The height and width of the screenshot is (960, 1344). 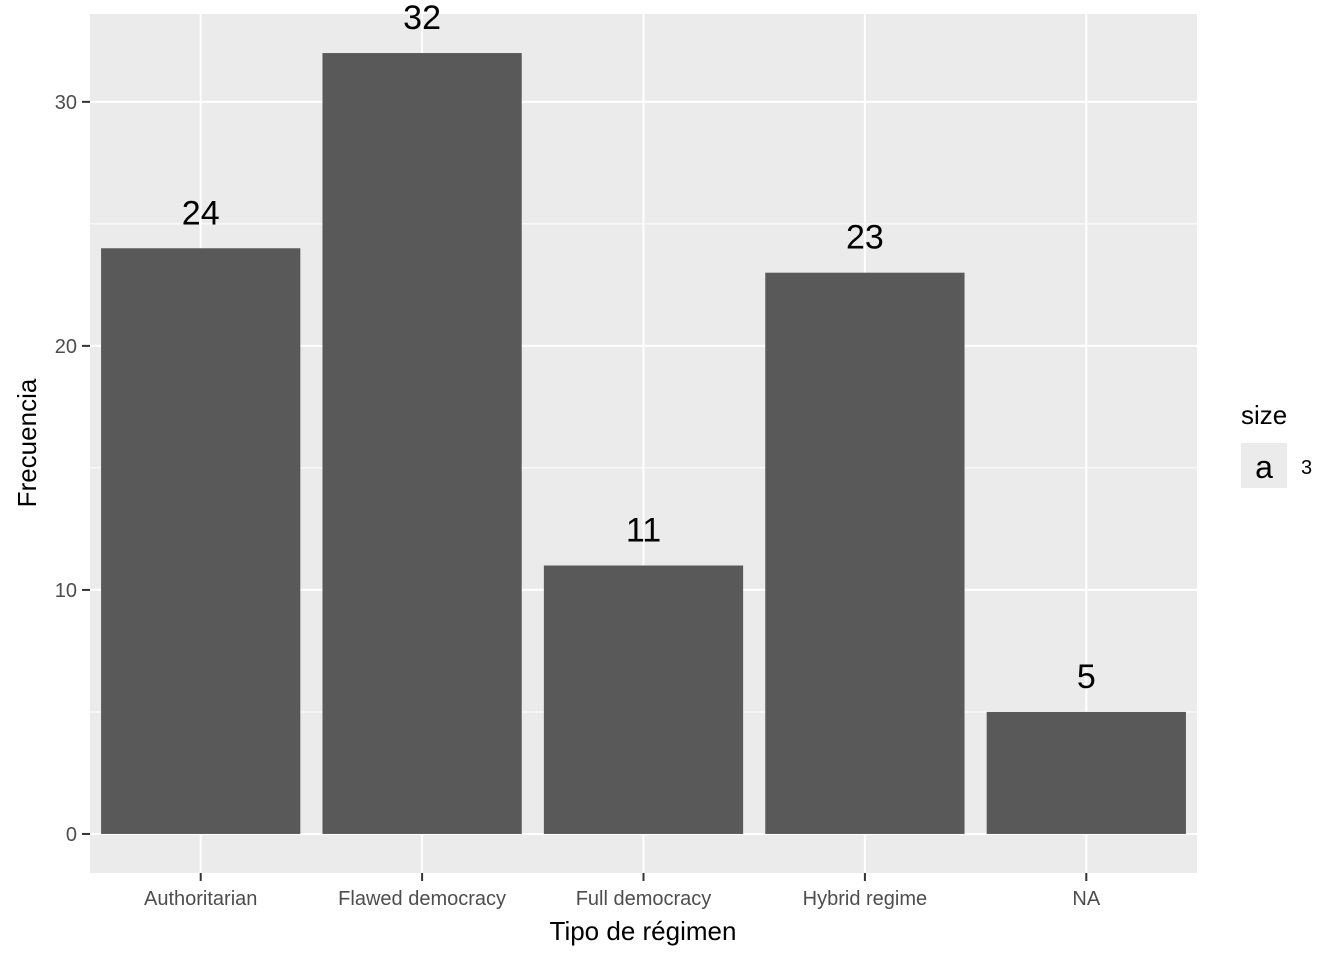 What do you see at coordinates (1086, 899) in the screenshot?
I see `x-tick-label: NA` at bounding box center [1086, 899].